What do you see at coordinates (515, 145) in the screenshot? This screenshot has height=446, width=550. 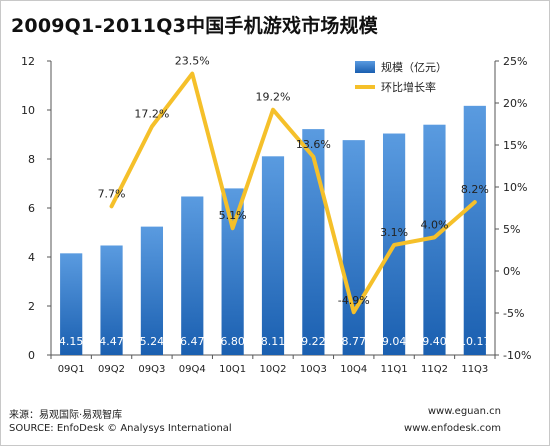 I see `right-tick-label: 15%` at bounding box center [515, 145].